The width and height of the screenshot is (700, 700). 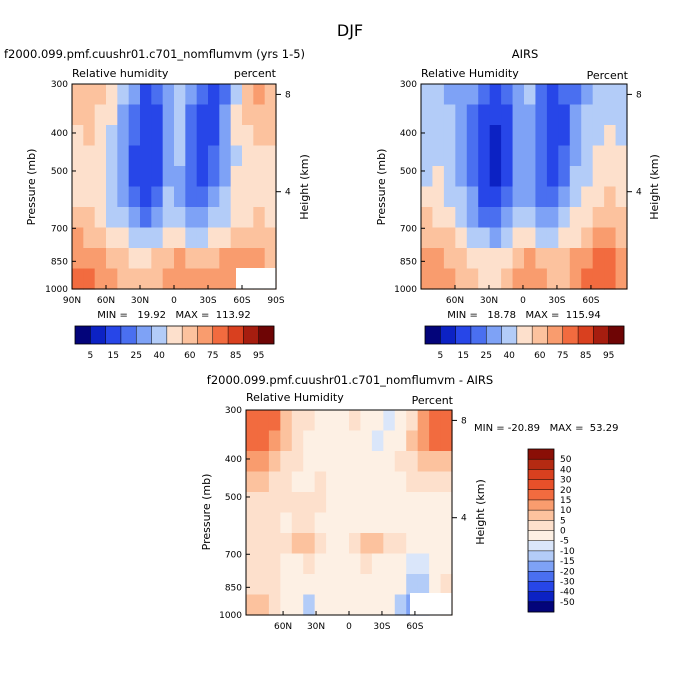 I want to click on colorbar-label: -50, so click(x=567, y=603).